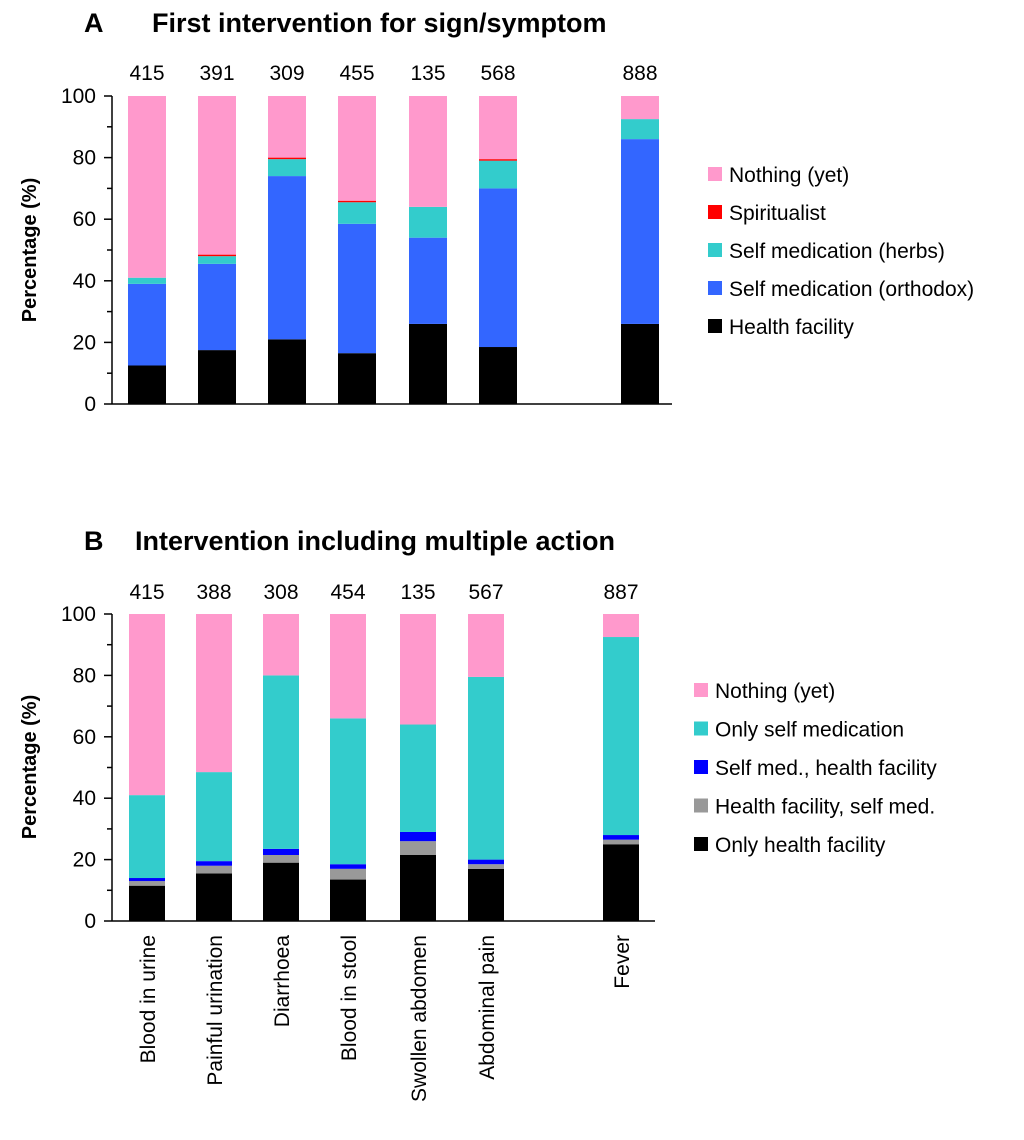 The height and width of the screenshot is (1140, 1024). What do you see at coordinates (147, 384) in the screenshot?
I see `panel-a-bar-blood-in-urine-health-facility` at bounding box center [147, 384].